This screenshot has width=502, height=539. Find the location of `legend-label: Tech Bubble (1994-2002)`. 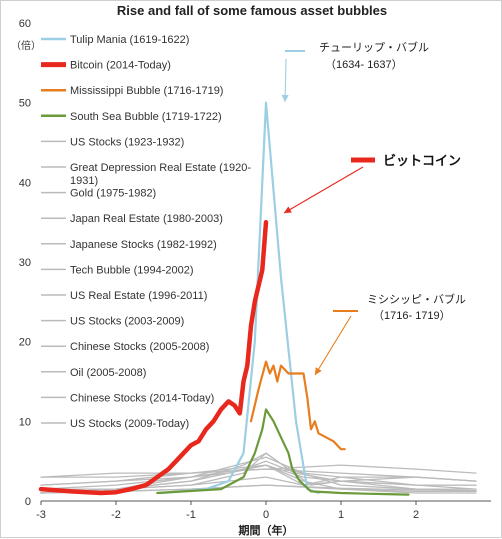

legend-label: Tech Bubble (1994-2002) is located at coordinates (132, 270).